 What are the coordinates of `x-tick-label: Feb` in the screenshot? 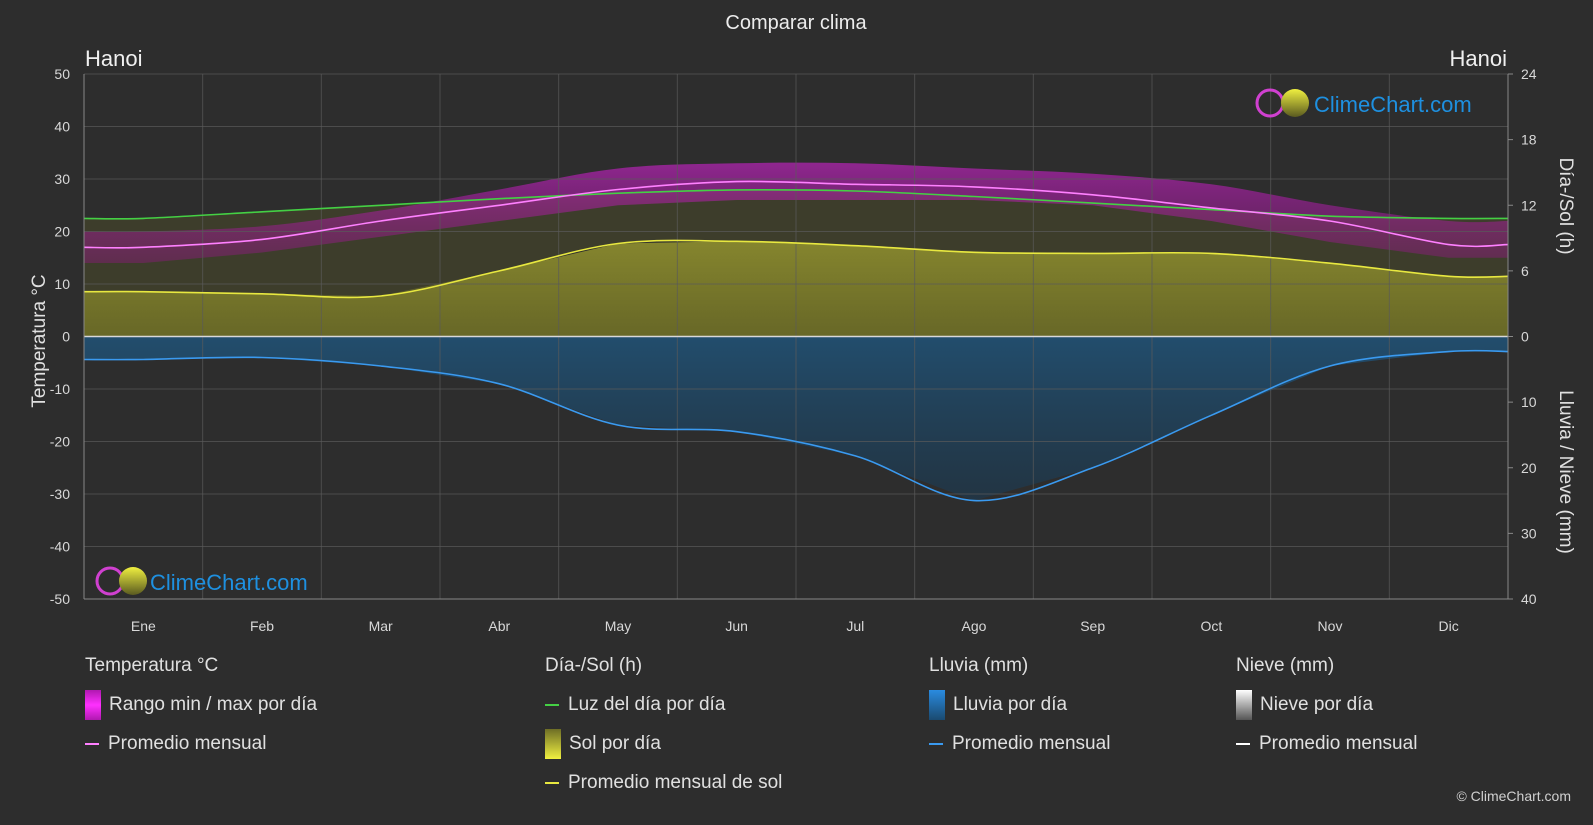 It's located at (262, 626).